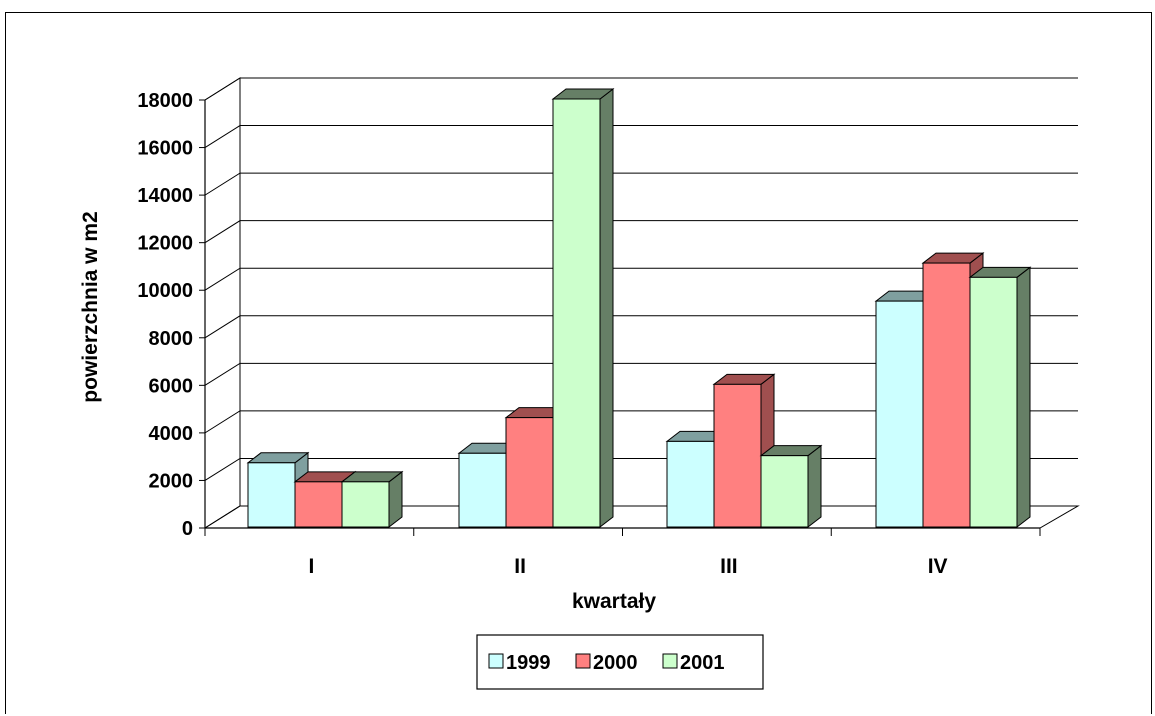  What do you see at coordinates (171, 434) in the screenshot?
I see `y-tick-label: 4000` at bounding box center [171, 434].